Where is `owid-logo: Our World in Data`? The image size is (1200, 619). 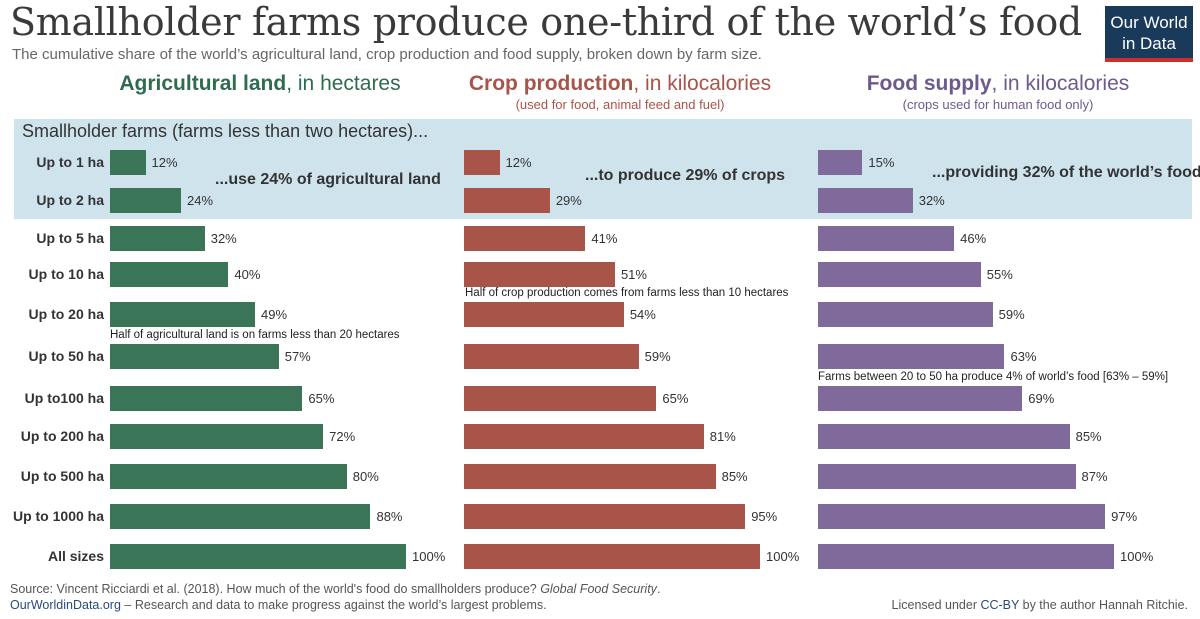
owid-logo: Our World in Data is located at coordinates (1149, 34).